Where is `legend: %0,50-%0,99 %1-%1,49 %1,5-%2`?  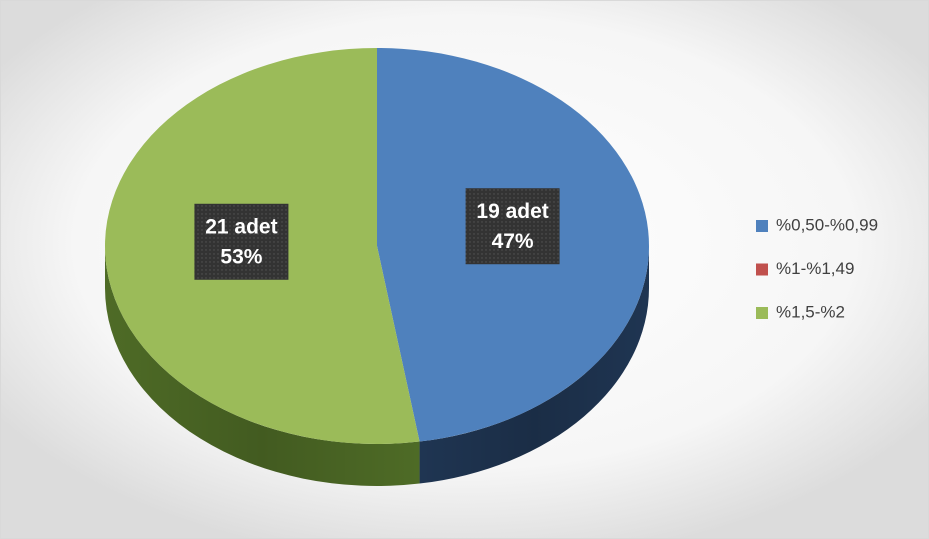
legend: %0,50-%0,99 %1-%1,49 %1,5-%2 is located at coordinates (817, 268).